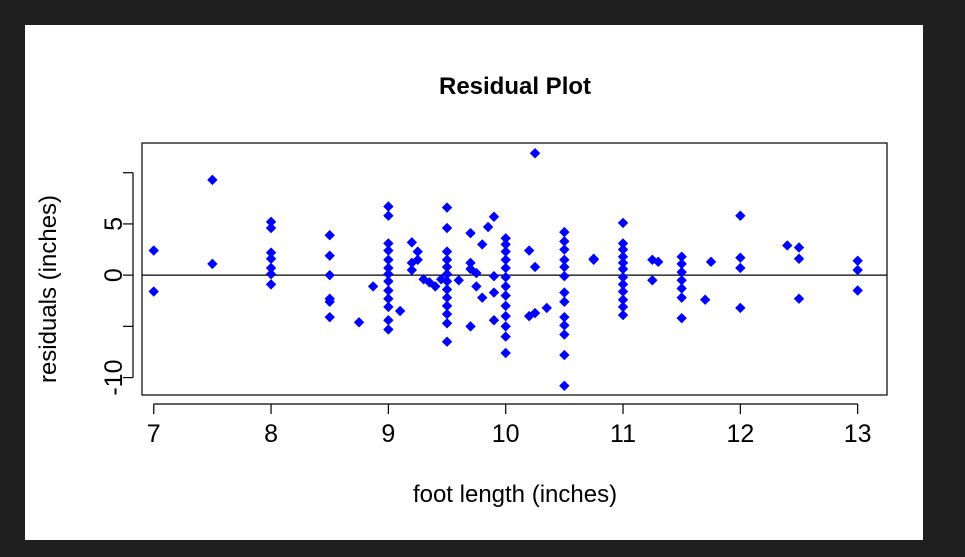 The height and width of the screenshot is (557, 965). What do you see at coordinates (740, 434) in the screenshot?
I see `x-tick-label: 12` at bounding box center [740, 434].